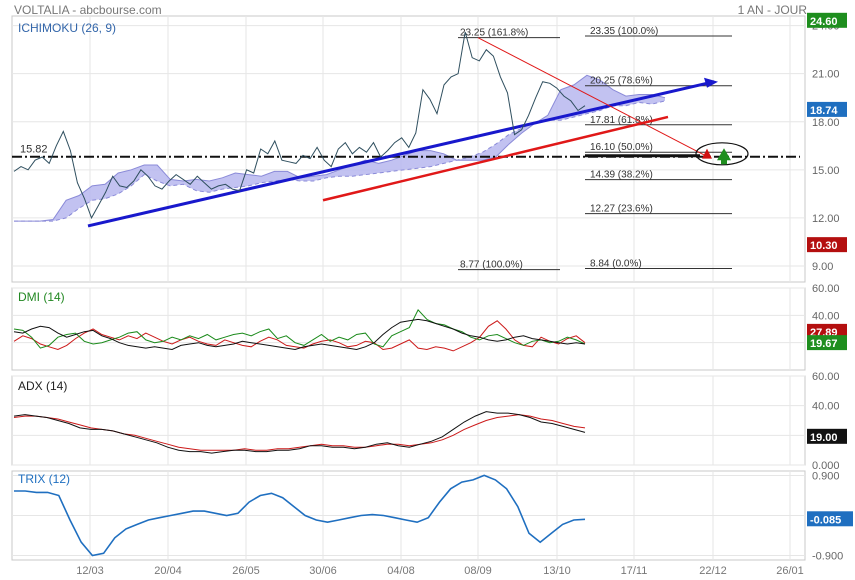 This screenshot has width=855, height=580. I want to click on green-up-arrow-icon, so click(724, 156).